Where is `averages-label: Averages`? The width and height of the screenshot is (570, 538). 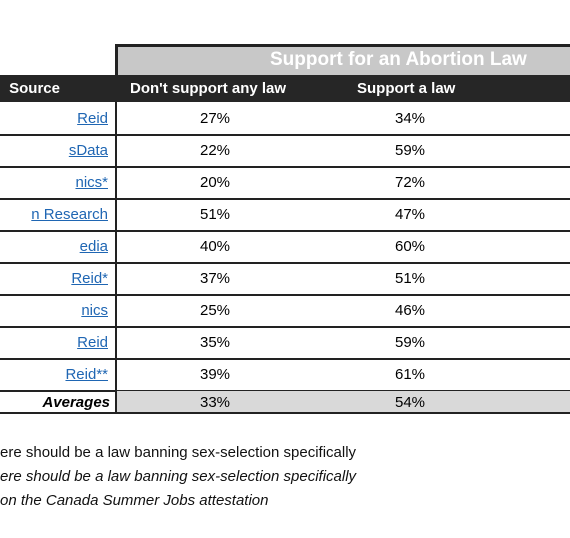
averages-label: Averages is located at coordinates (76, 402).